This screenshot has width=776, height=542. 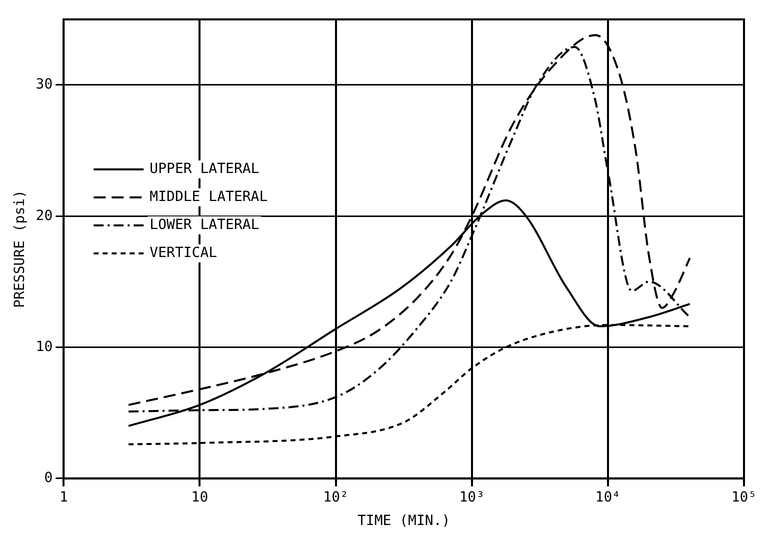 I want to click on x-tick-label: 10⁵, so click(x=744, y=497).